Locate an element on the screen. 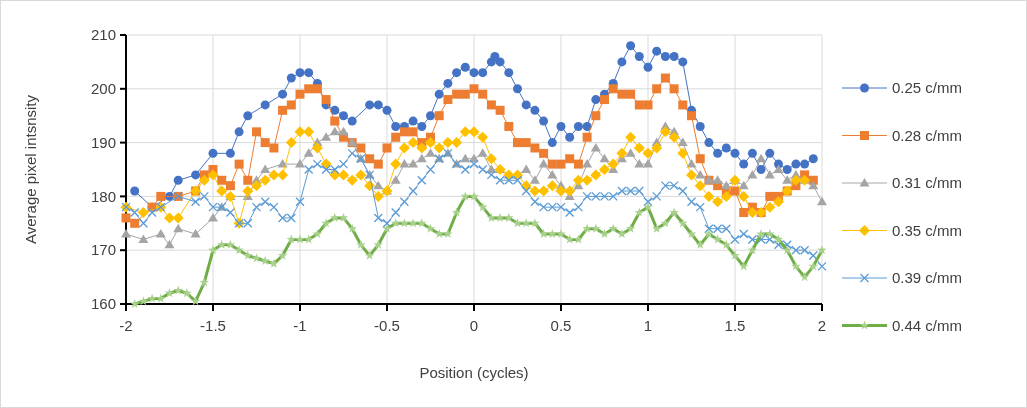  legend-label: 0.31 c/mm is located at coordinates (927, 183).